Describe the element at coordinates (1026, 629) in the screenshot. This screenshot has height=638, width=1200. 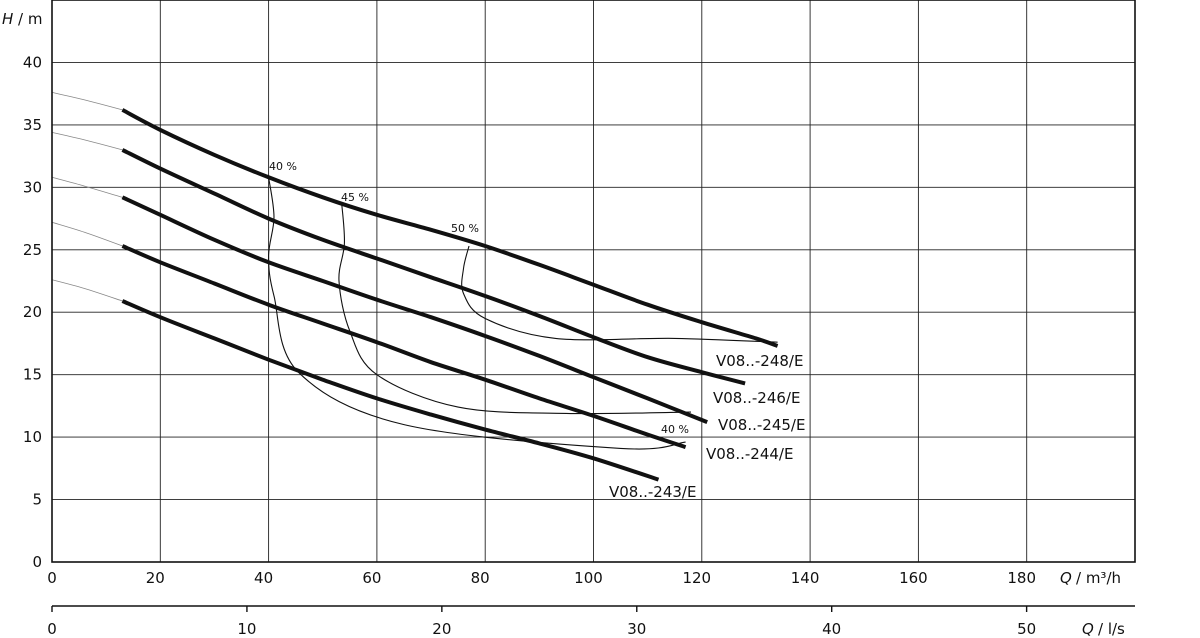
I see `x2-tick-label: 50` at that location.